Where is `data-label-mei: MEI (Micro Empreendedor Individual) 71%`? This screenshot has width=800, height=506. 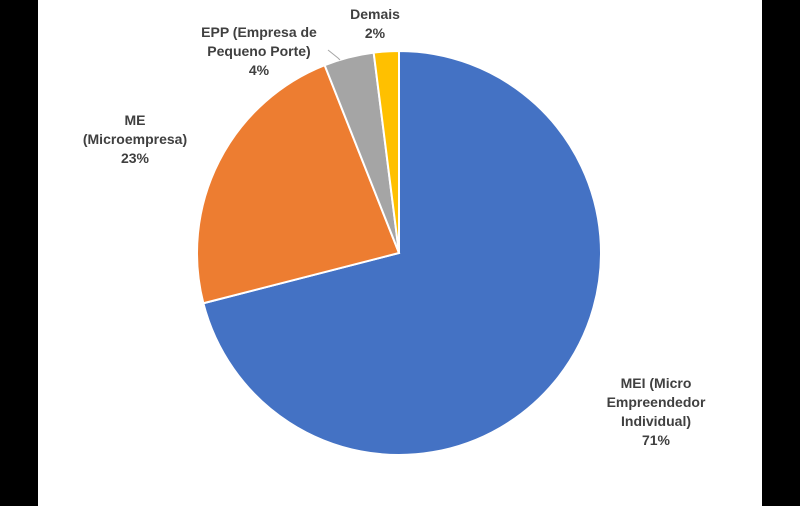
data-label-mei: MEI (Micro Empreendedor Individual) 71% is located at coordinates (656, 411).